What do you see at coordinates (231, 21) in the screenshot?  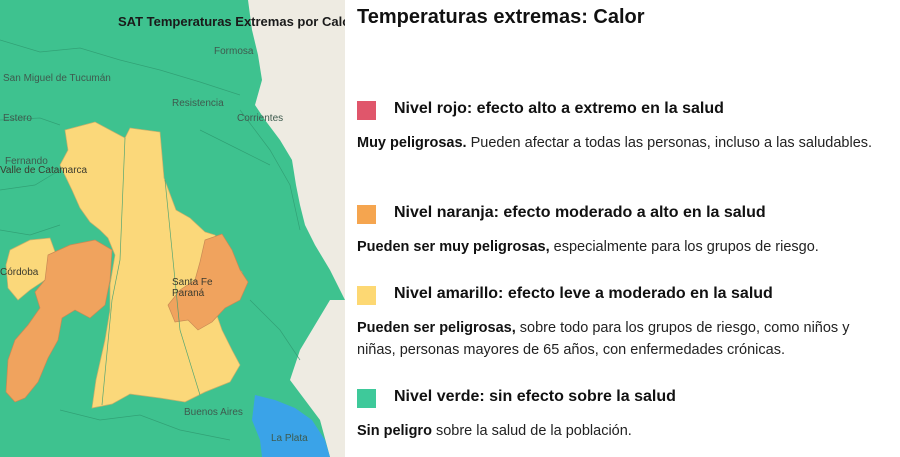 I see `map-title: SAT Temperaturas Extremas por Calor` at bounding box center [231, 21].